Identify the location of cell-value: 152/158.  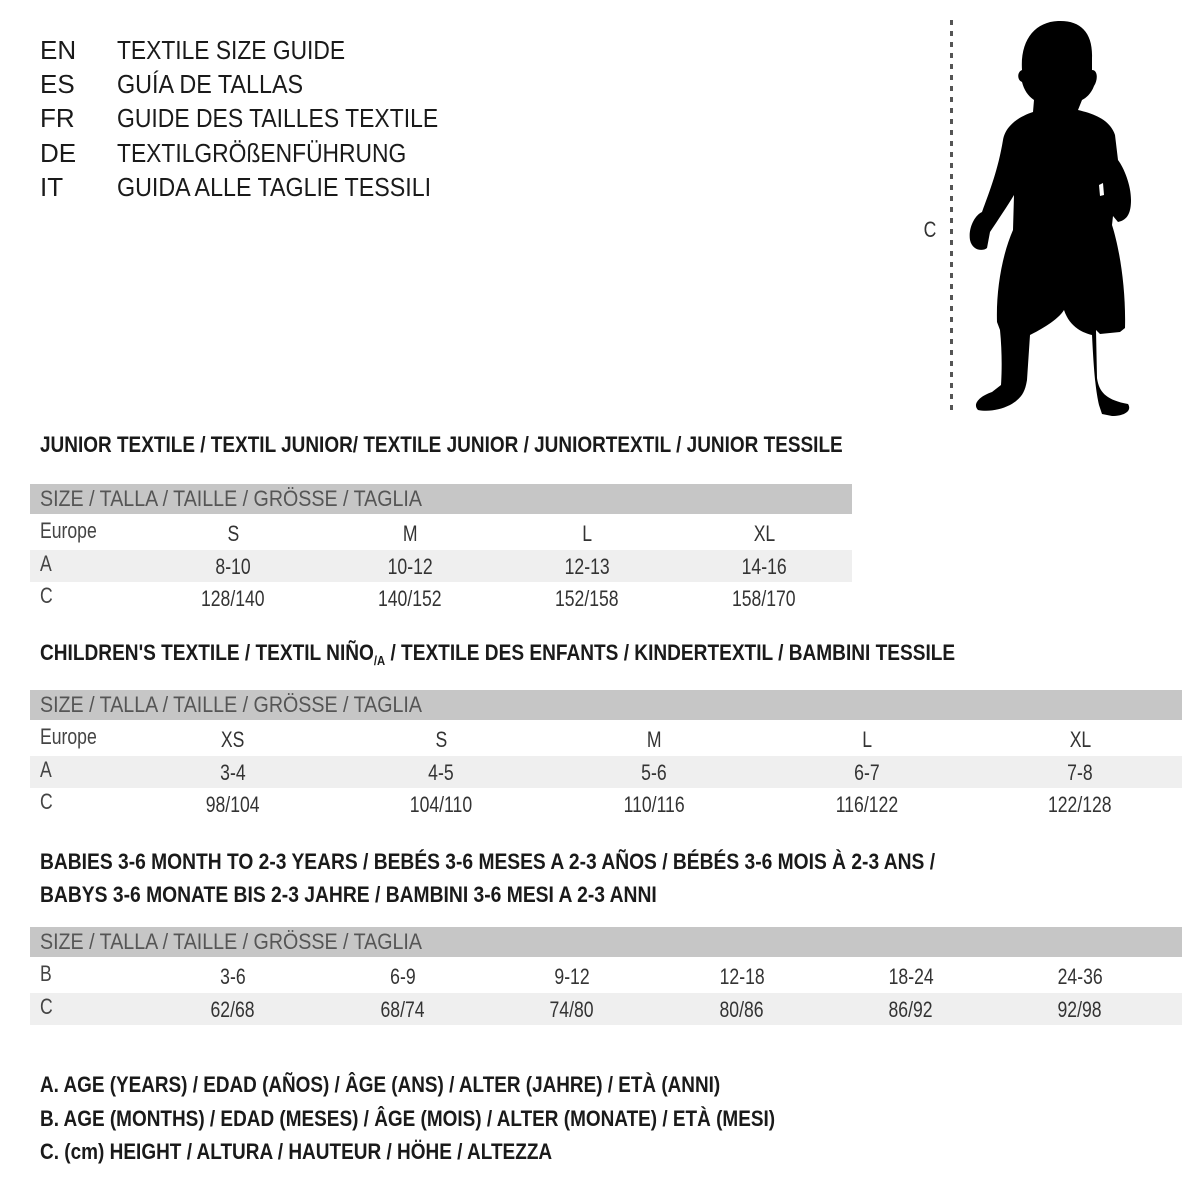
(587, 598).